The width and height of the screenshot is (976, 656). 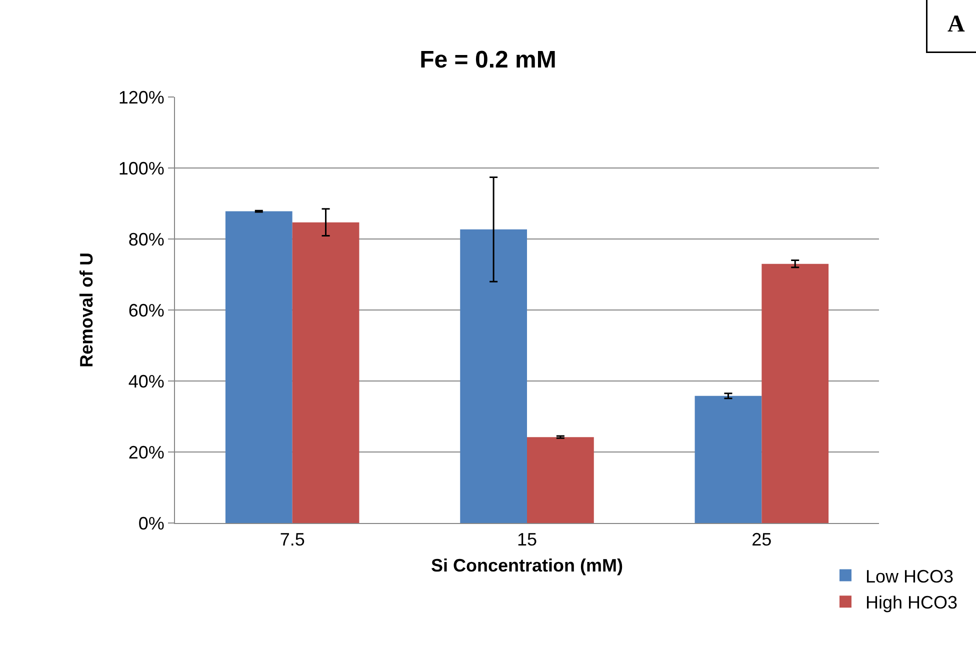 I want to click on y-tick-label: 0%, so click(x=151, y=523).